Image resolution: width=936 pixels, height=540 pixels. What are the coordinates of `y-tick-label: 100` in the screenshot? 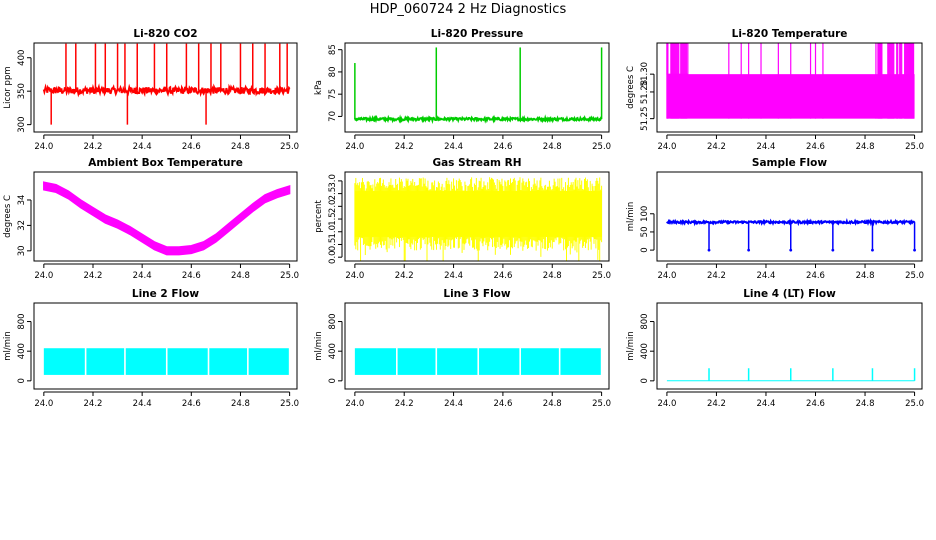 It's located at (645, 214).